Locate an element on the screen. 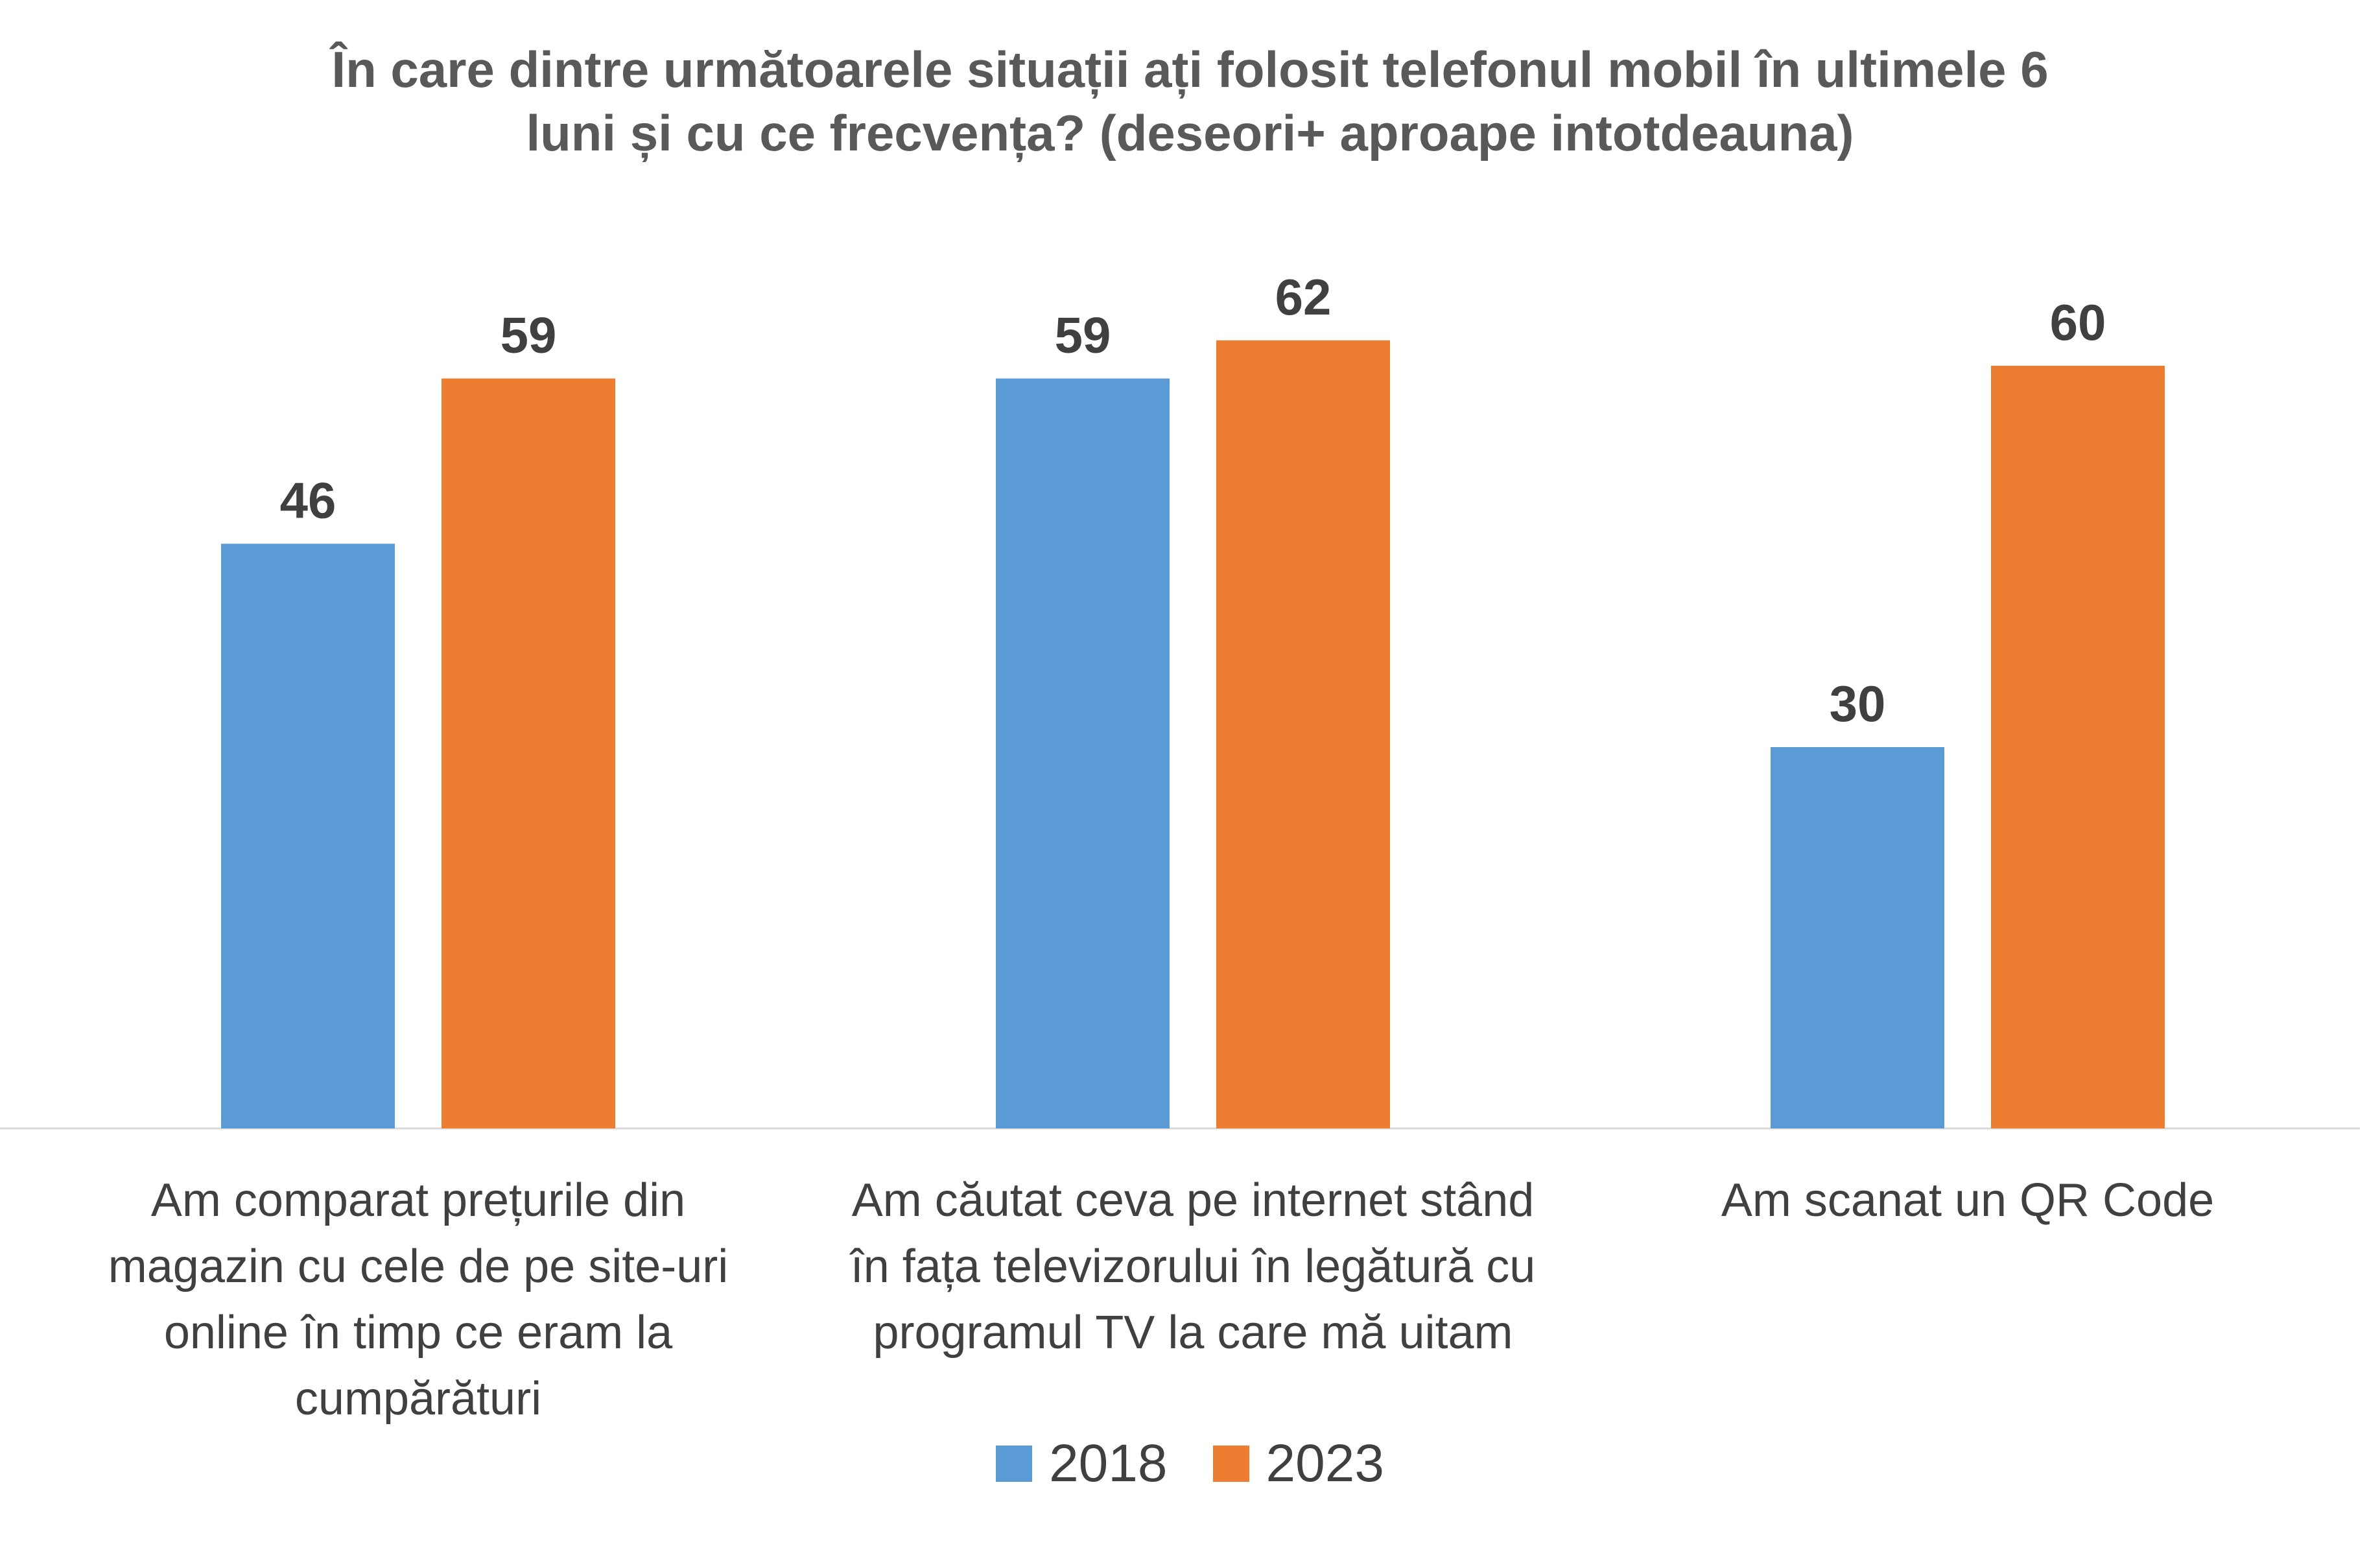 Image resolution: width=2380 pixels, height=1548 pixels. data-label-2023-category-3: 60 is located at coordinates (2078, 322).